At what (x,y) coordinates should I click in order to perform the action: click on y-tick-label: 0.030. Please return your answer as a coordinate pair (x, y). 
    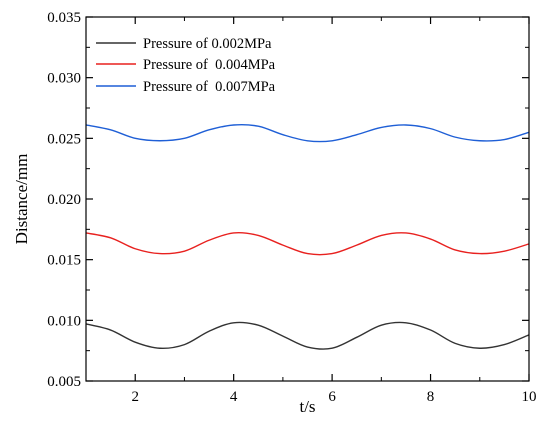
    Looking at the image, I should click on (64, 79).